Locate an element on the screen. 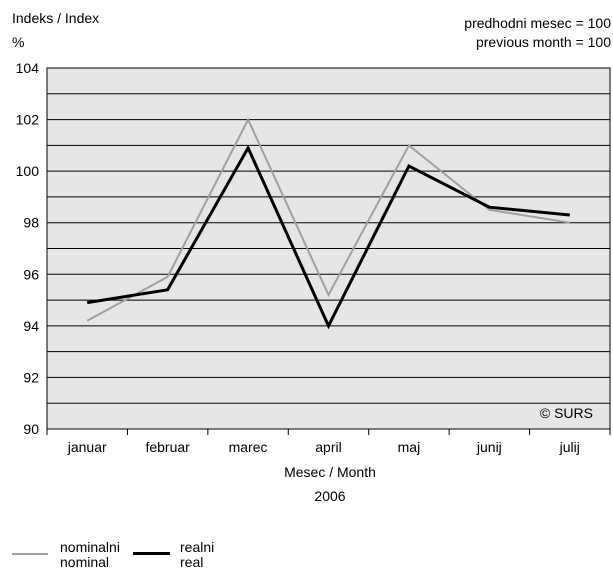 The image size is (613, 570). y-axis-unit: % is located at coordinates (18, 42).